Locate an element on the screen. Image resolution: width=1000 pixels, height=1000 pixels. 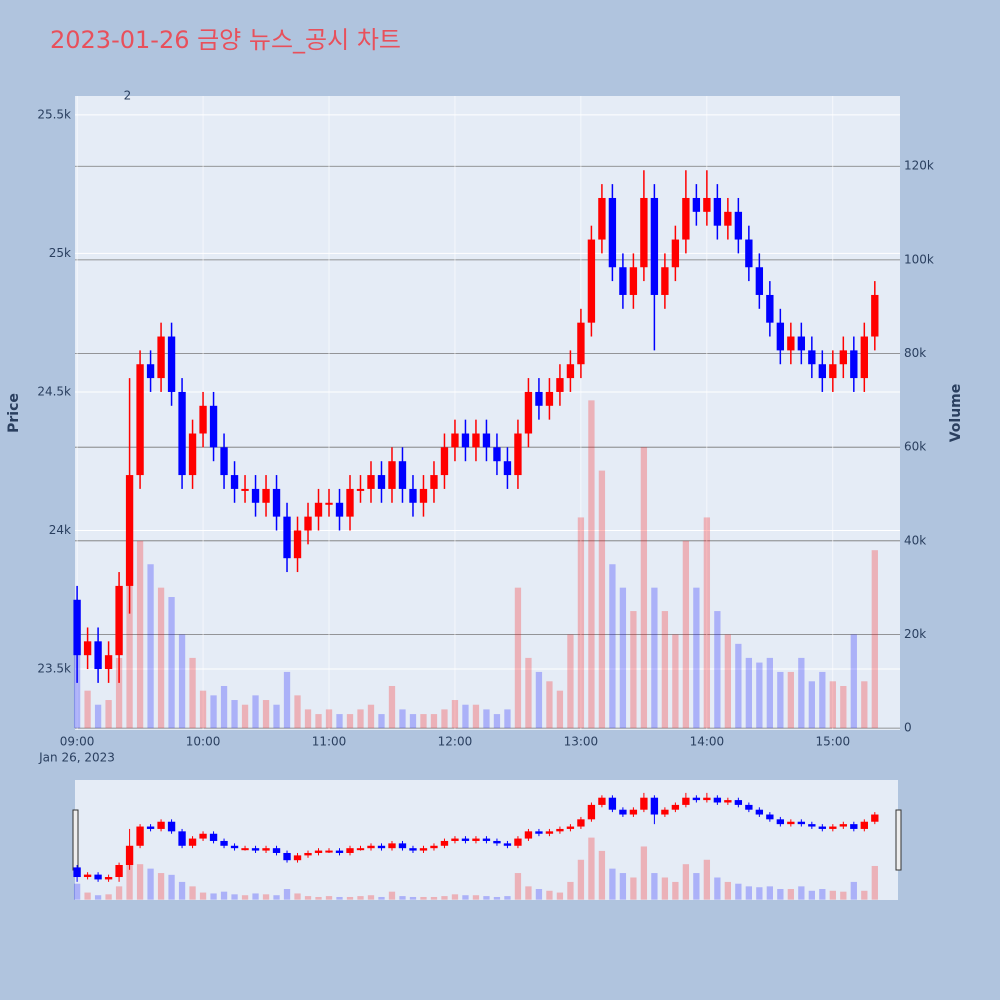
annotation: 2 is located at coordinates (128, 96).